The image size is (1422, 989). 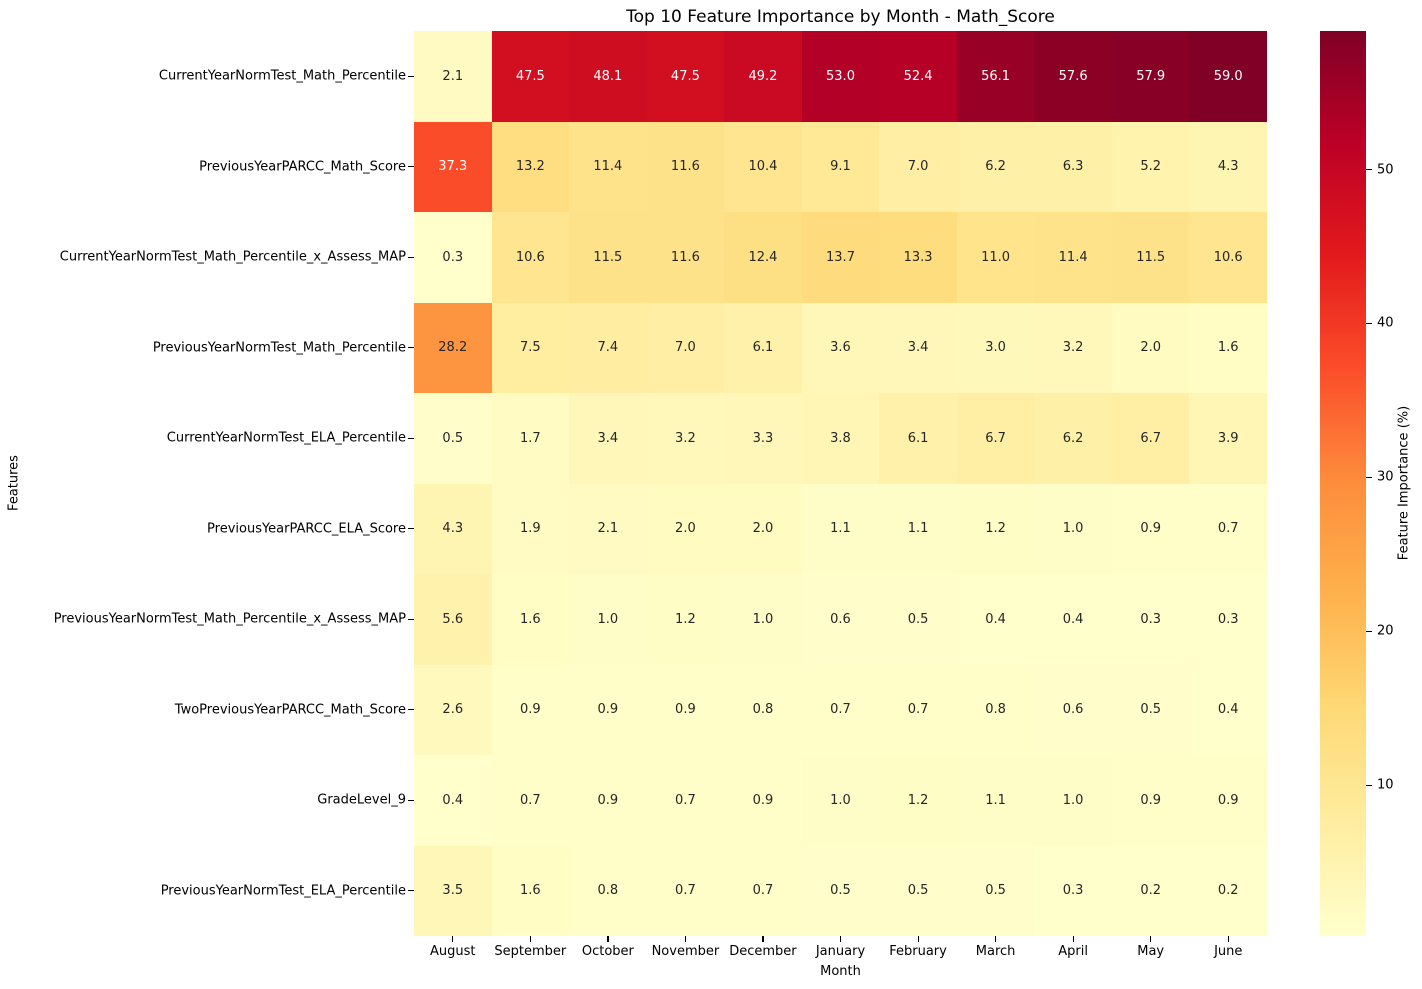 I want to click on heatmap-cell: 3.3, so click(x=763, y=438).